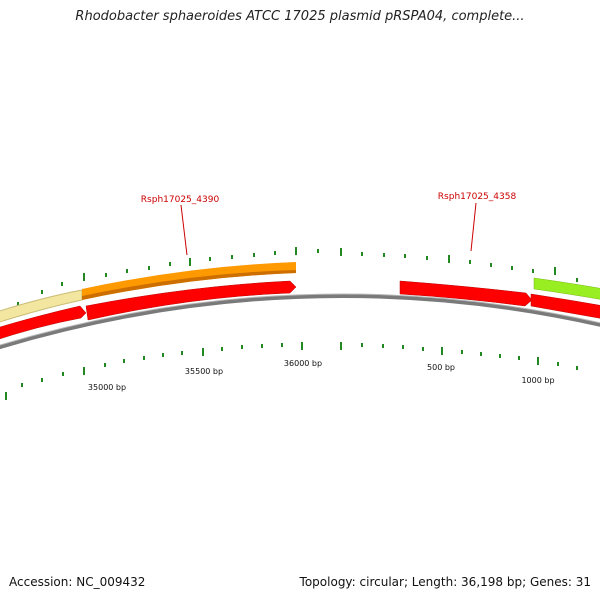  I want to click on bp-label-35500: 35500 bp, so click(204, 371).